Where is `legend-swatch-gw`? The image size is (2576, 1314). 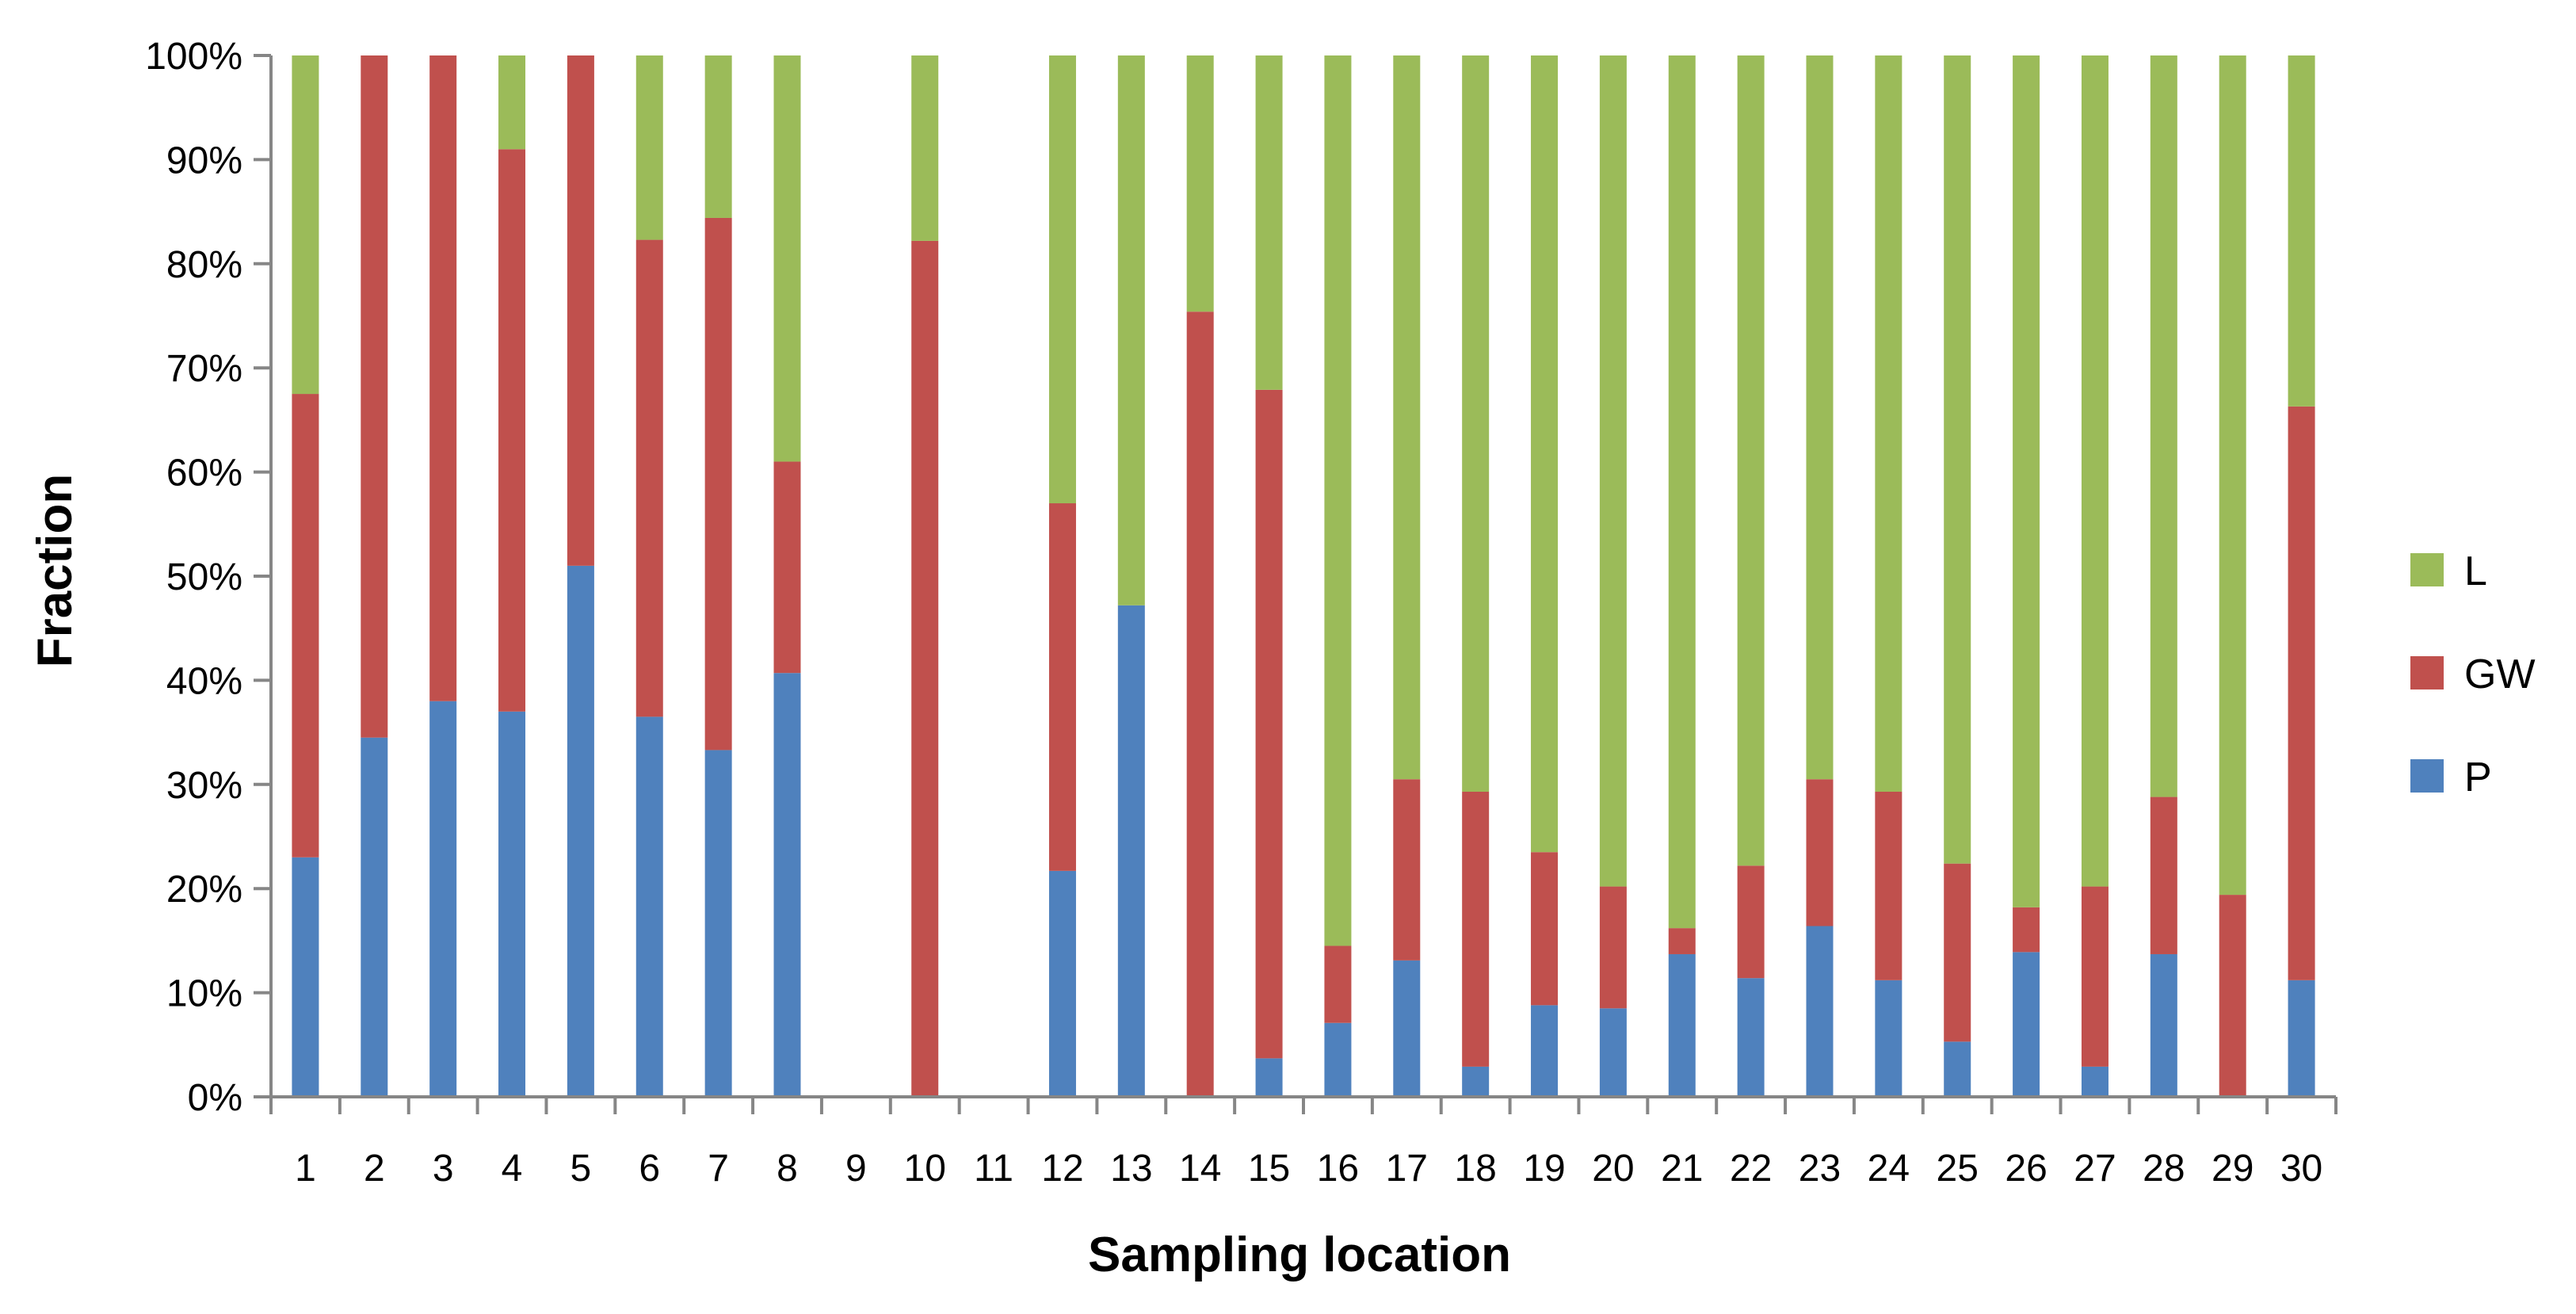
legend-swatch-gw is located at coordinates (2427, 672).